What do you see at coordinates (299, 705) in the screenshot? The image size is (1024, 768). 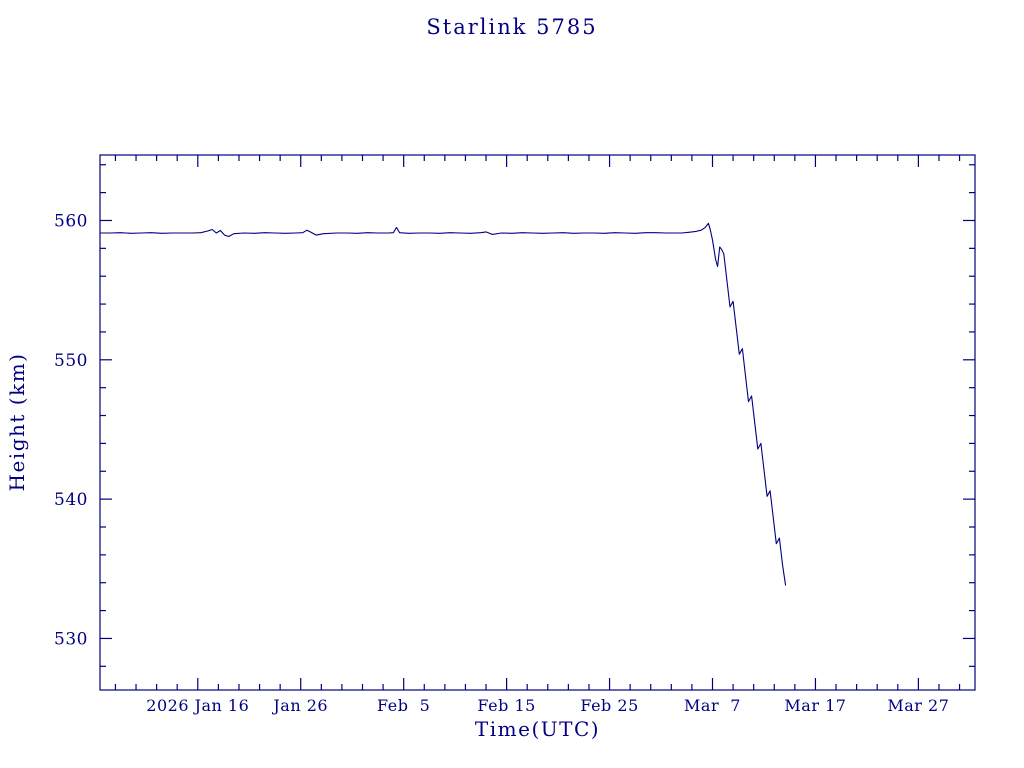 I see `x-tick-label: Jan 26` at bounding box center [299, 705].